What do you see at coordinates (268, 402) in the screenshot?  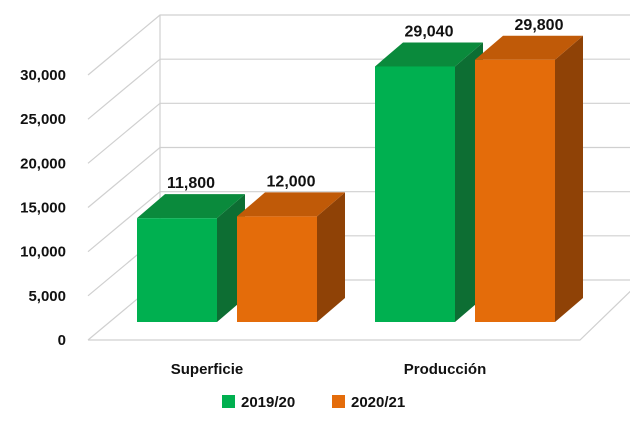 I see `legend-label: 2019/20` at bounding box center [268, 402].